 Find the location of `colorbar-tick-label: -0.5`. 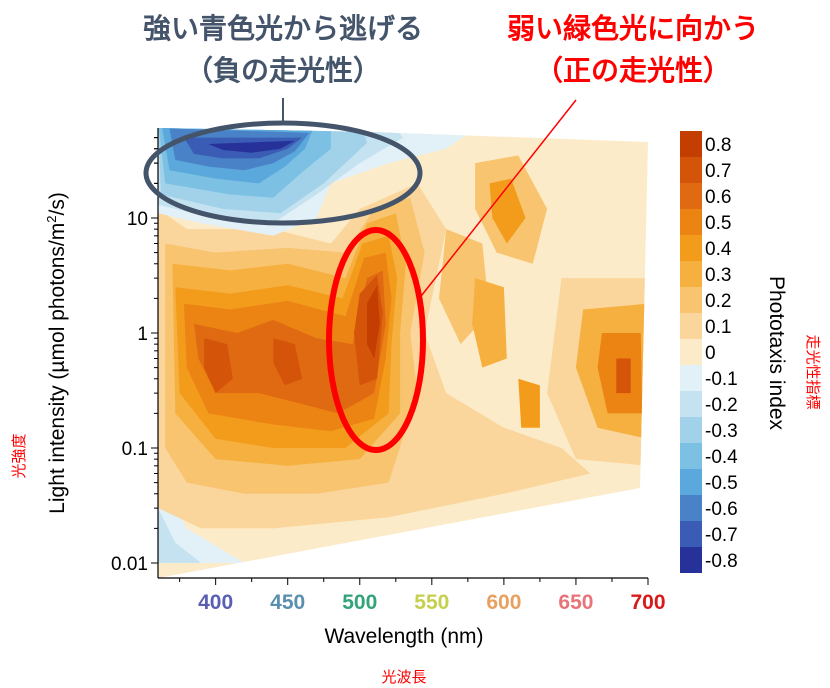

colorbar-tick-label: -0.5 is located at coordinates (721, 483).